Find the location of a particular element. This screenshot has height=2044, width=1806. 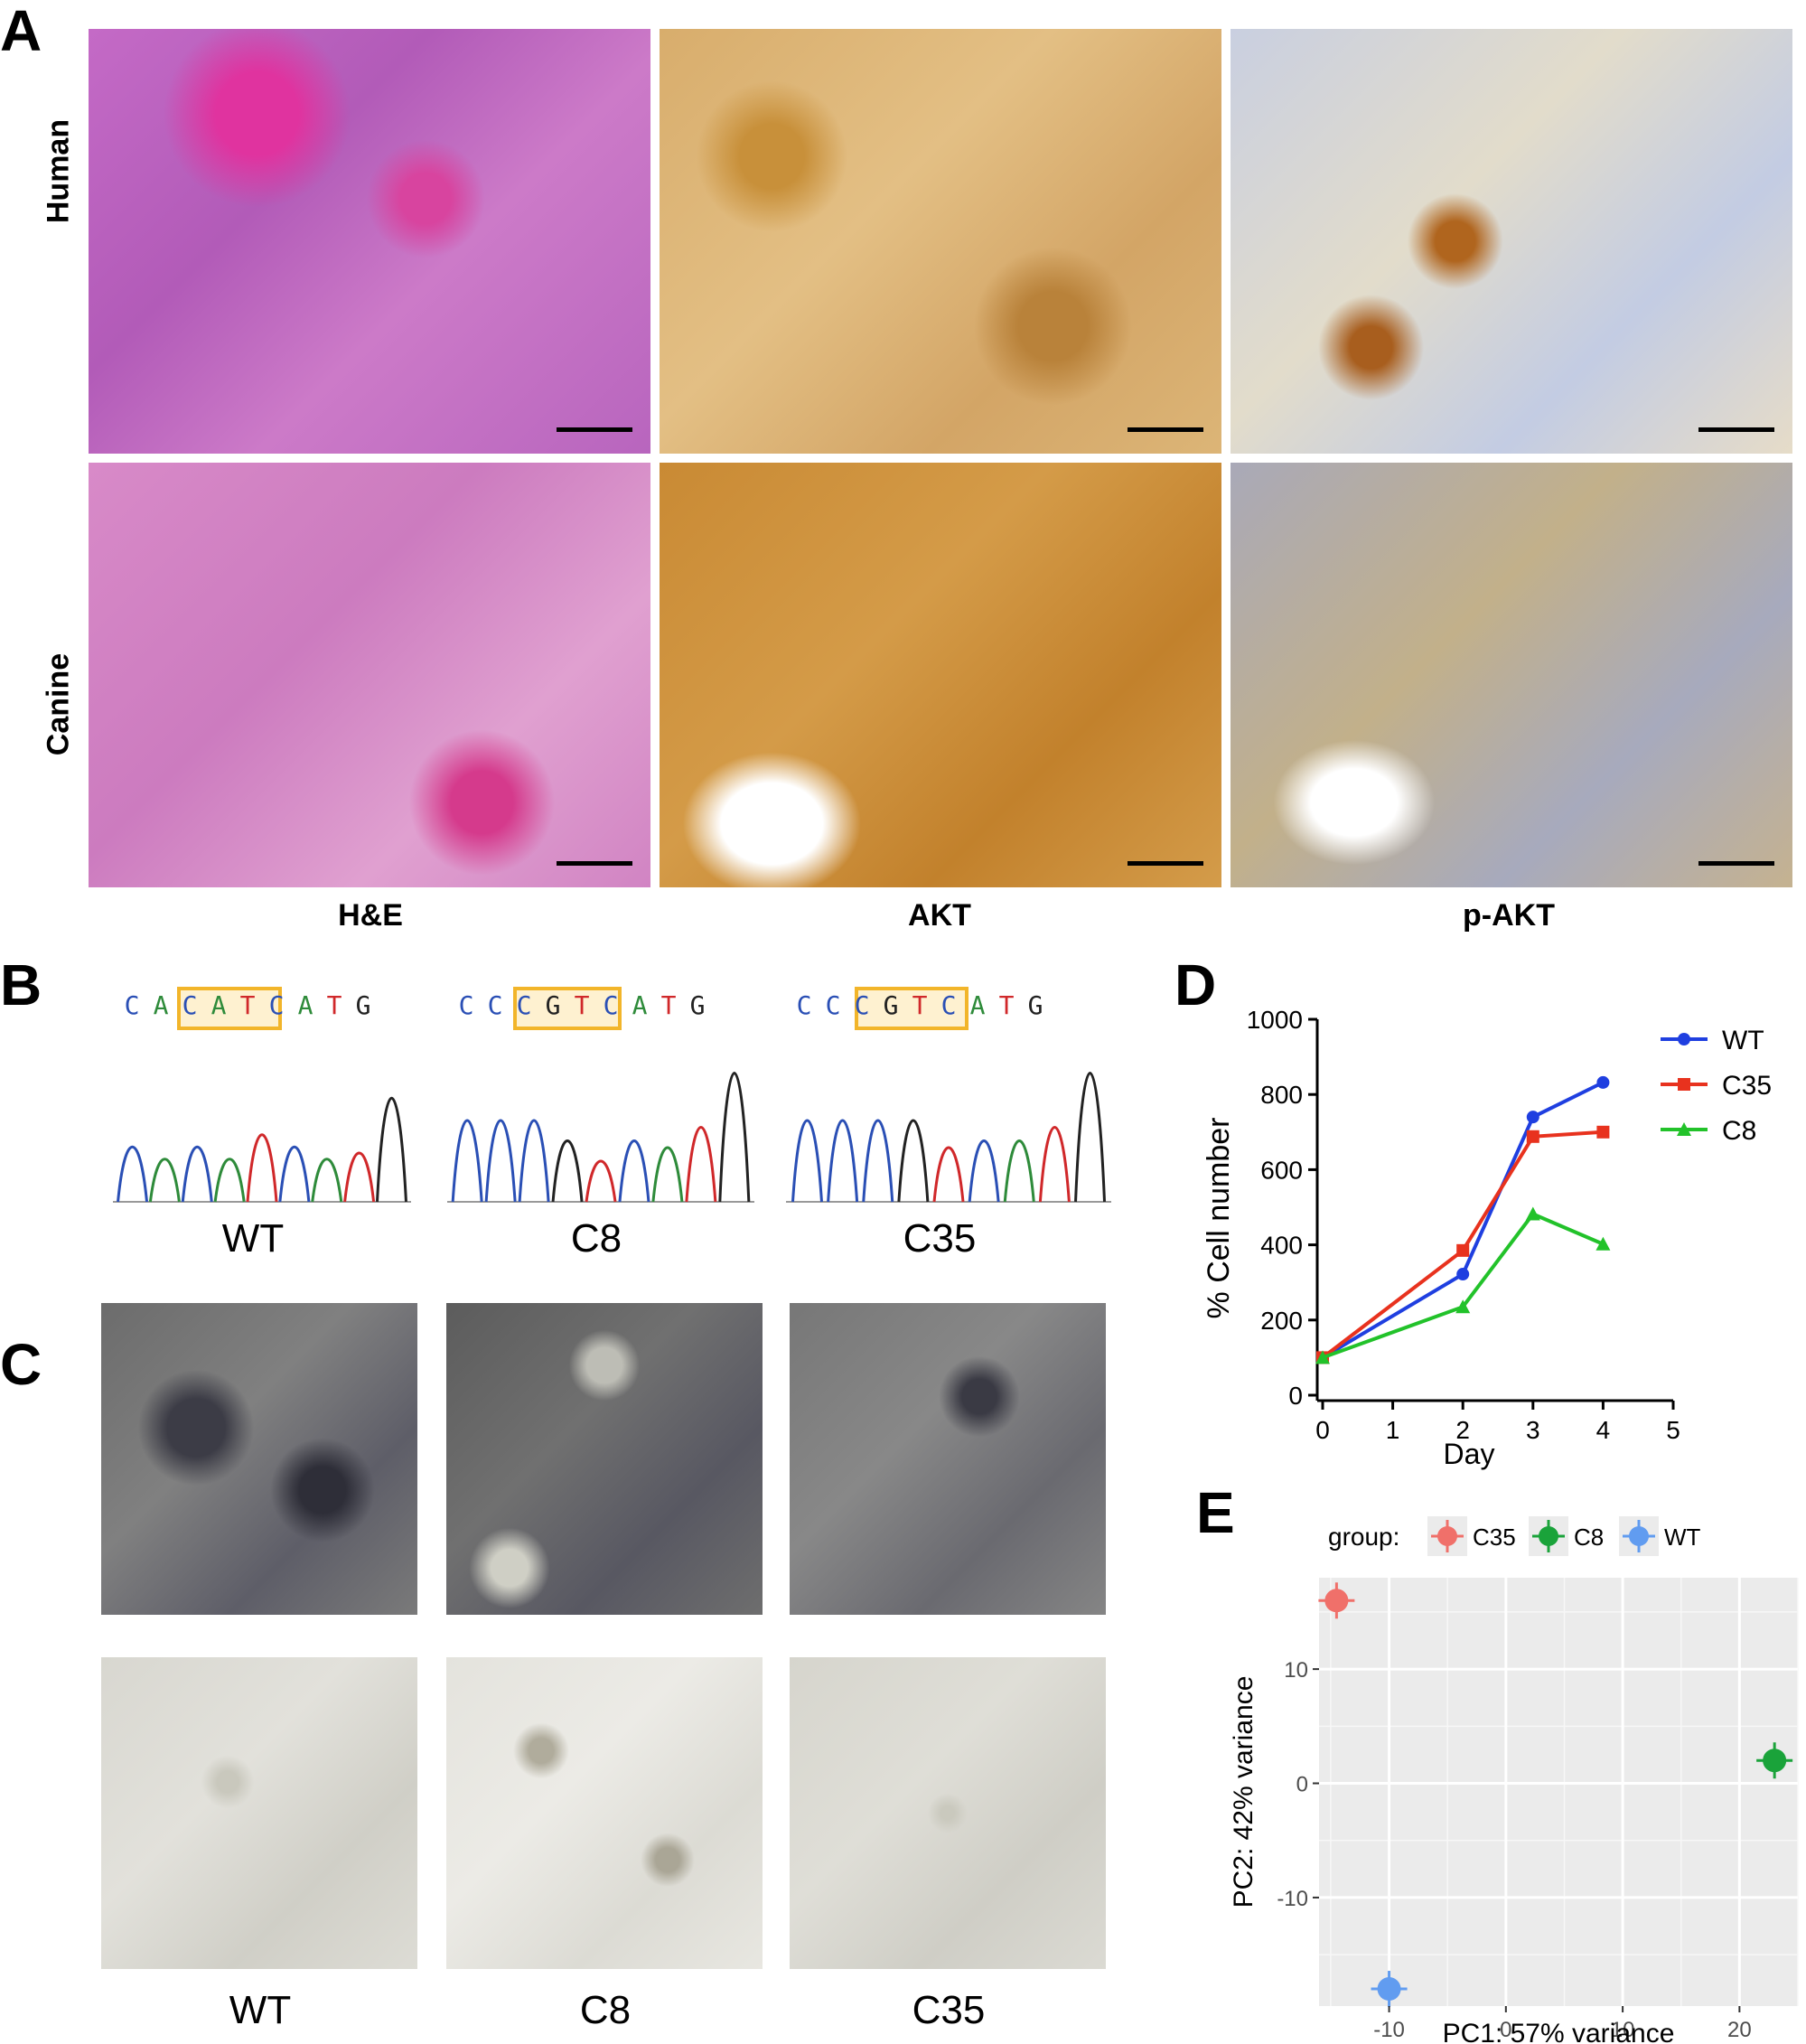

phase-contrast-c35-top is located at coordinates (948, 1459).